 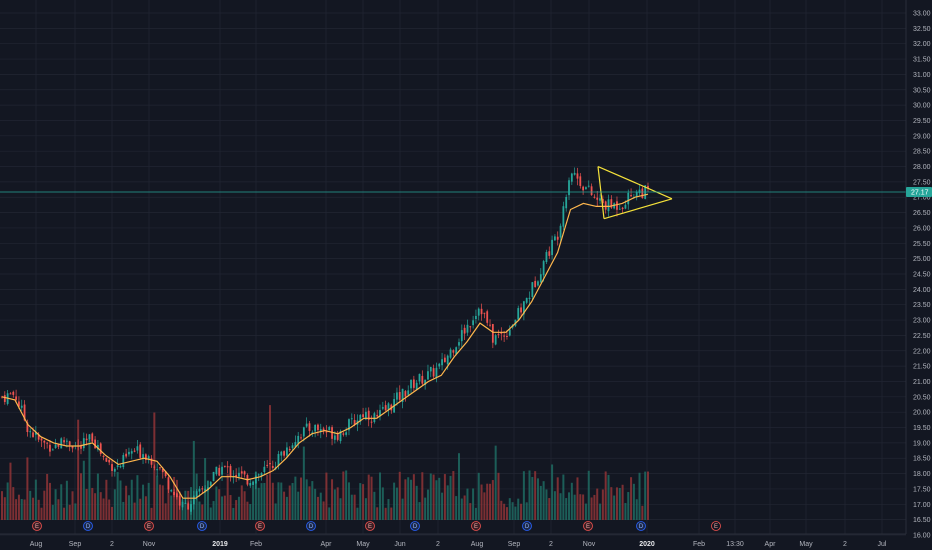 I want to click on symmetrical-triangle-drawing, so click(x=635, y=192).